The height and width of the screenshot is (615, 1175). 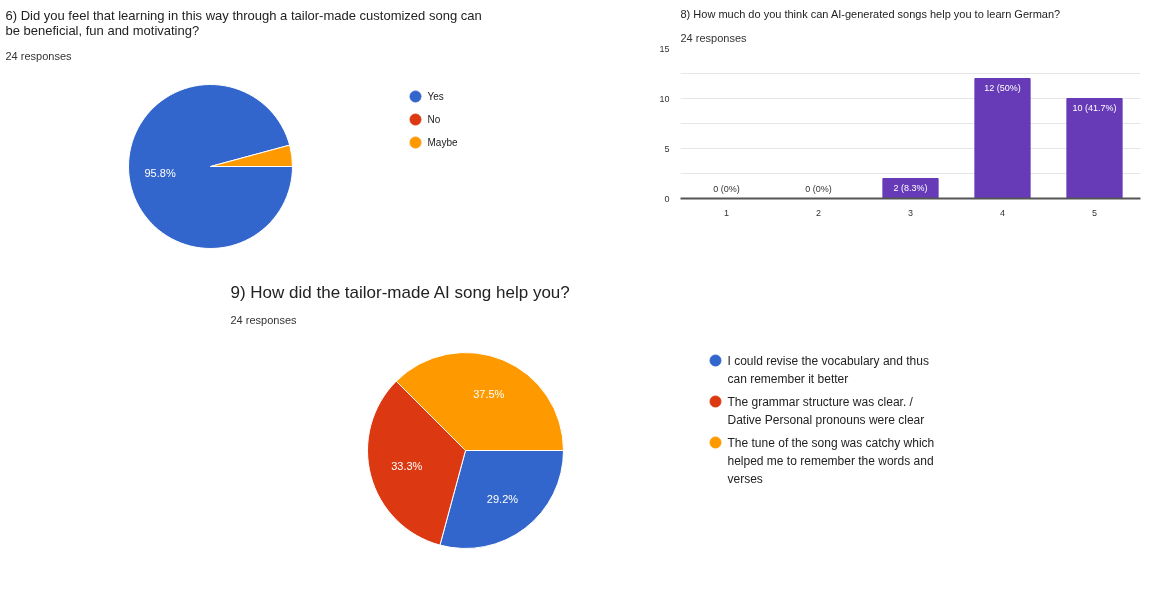 I want to click on x-tick-label: 1, so click(x=727, y=212).